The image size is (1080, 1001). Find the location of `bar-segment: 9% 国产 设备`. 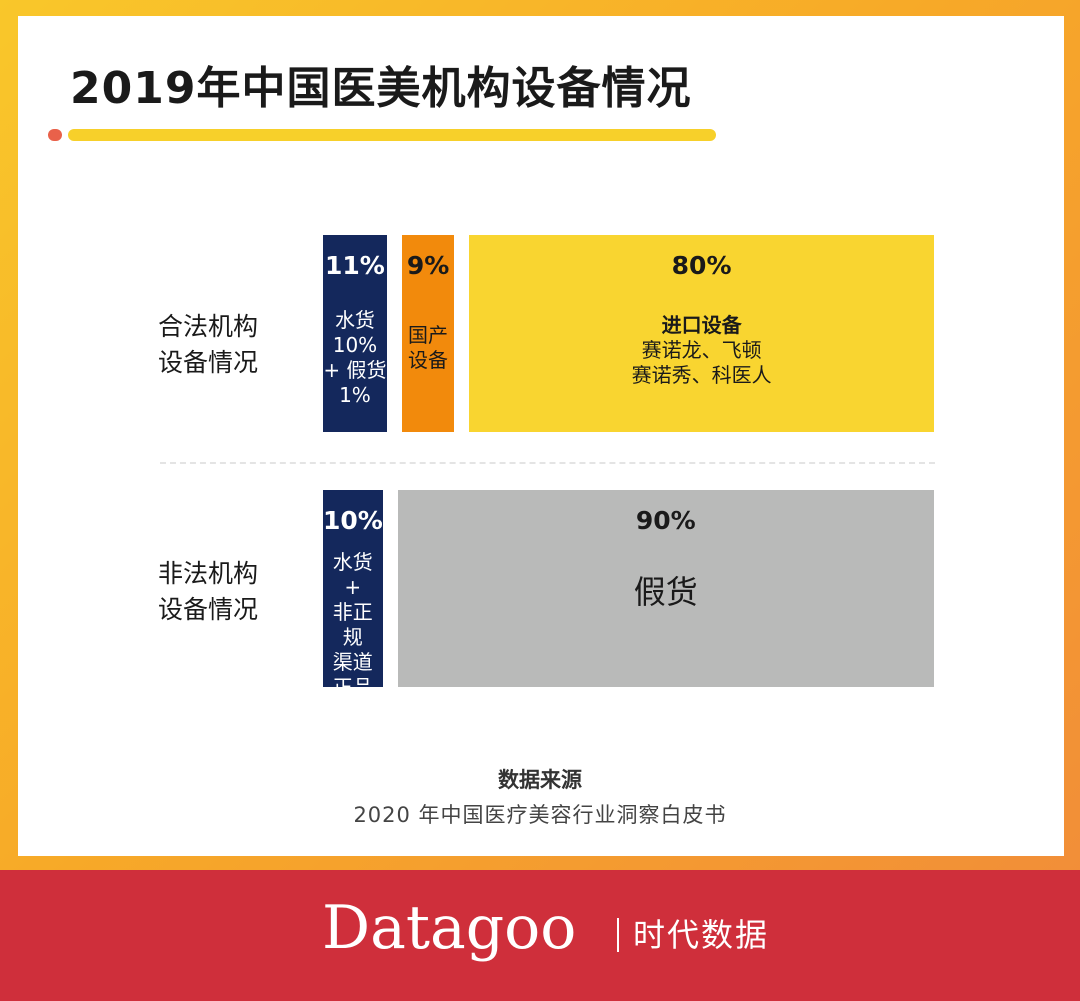

bar-segment: 9% 国产 设备 is located at coordinates (428, 333).